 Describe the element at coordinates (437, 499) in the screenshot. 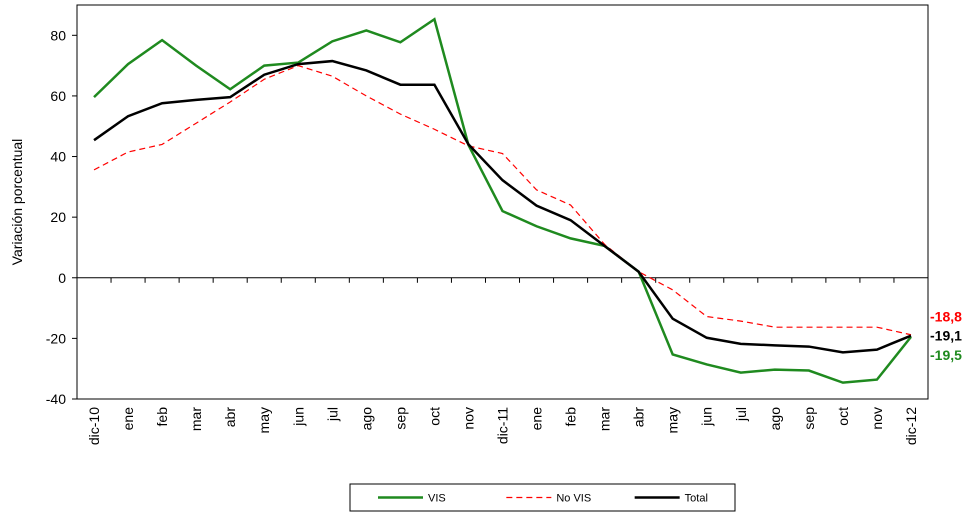

I see `legend-label: VIS` at that location.